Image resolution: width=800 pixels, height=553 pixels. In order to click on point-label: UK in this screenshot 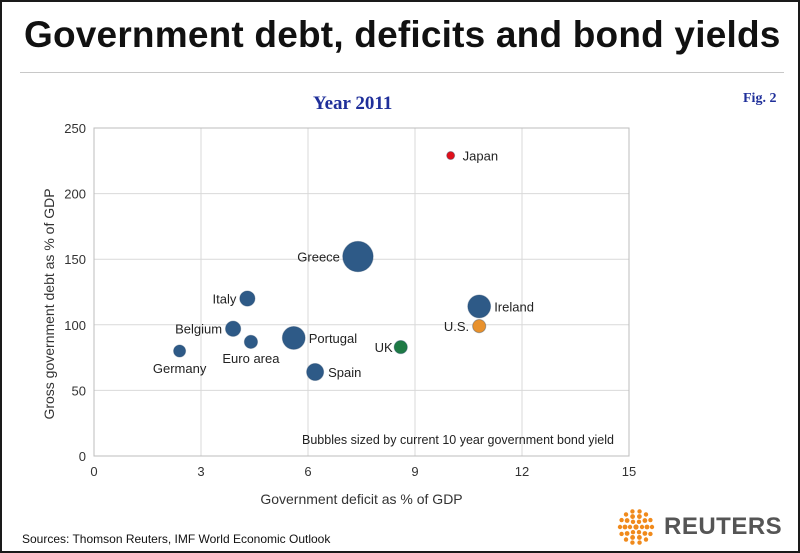, I will do `click(384, 347)`.